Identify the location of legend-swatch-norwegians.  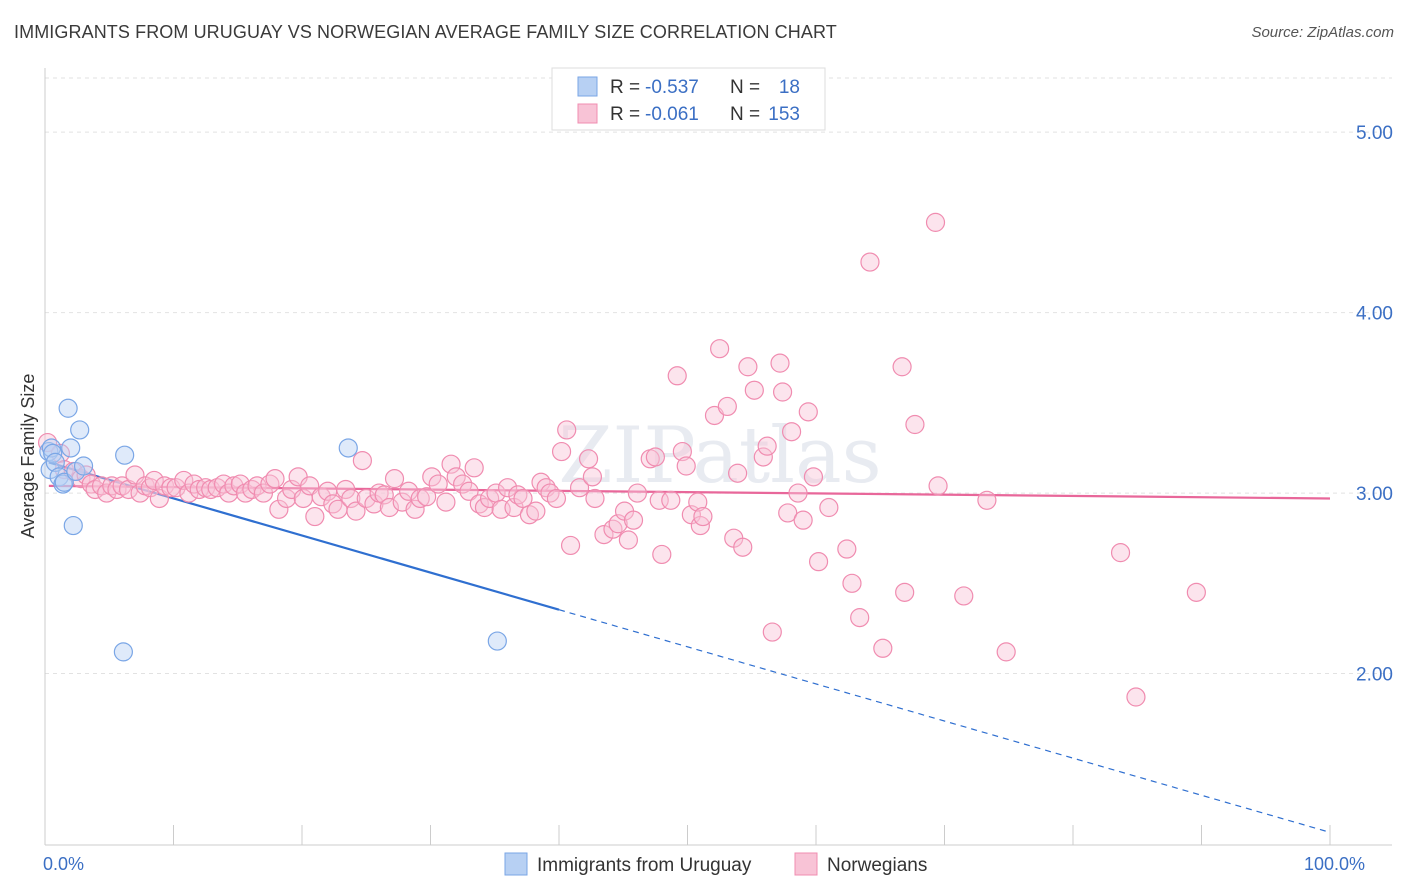
(587, 113).